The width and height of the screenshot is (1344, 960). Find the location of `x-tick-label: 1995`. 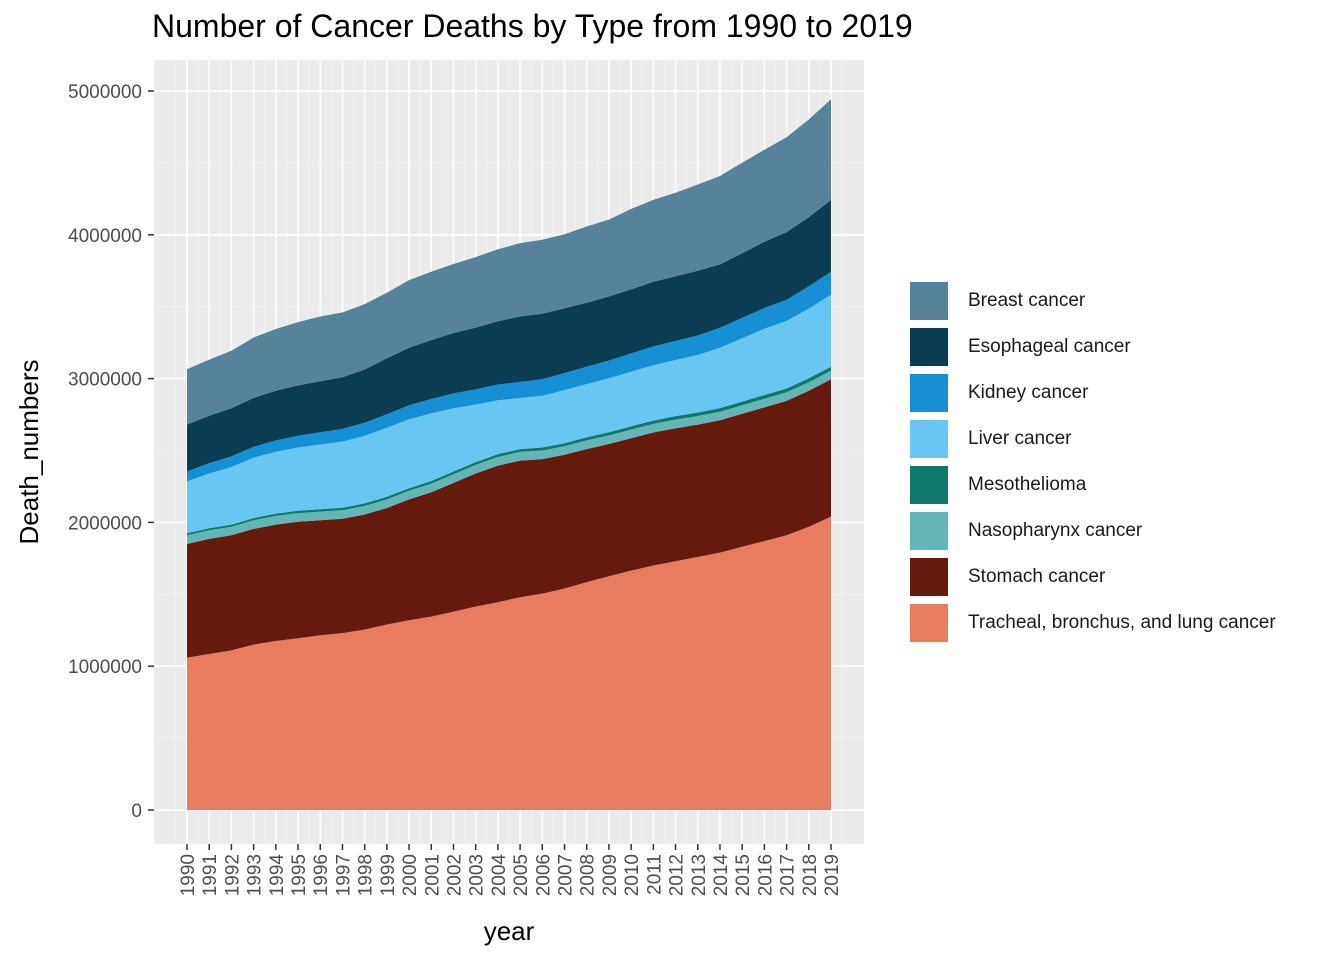

x-tick-label: 1995 is located at coordinates (299, 875).